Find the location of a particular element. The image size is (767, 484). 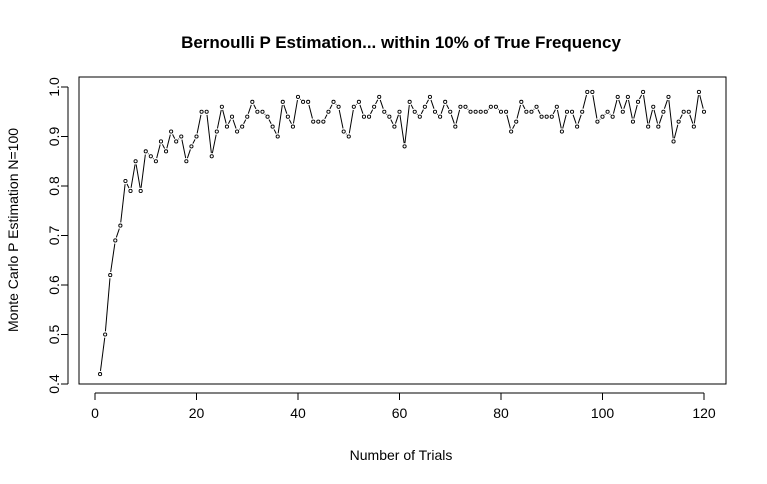

y-tick-label: 0.8 is located at coordinates (54, 186).